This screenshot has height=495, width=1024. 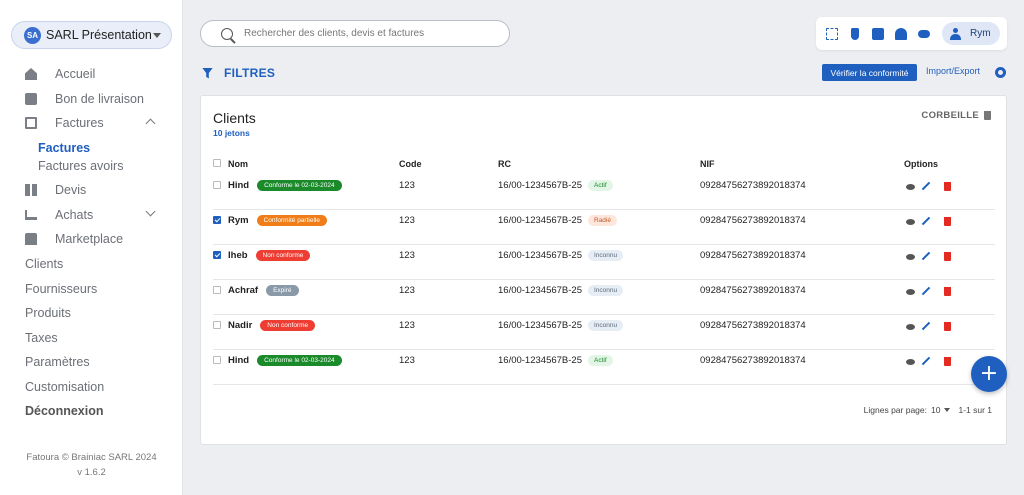 I want to click on sidebar-link-parametres: Paramètres, so click(x=57, y=362).